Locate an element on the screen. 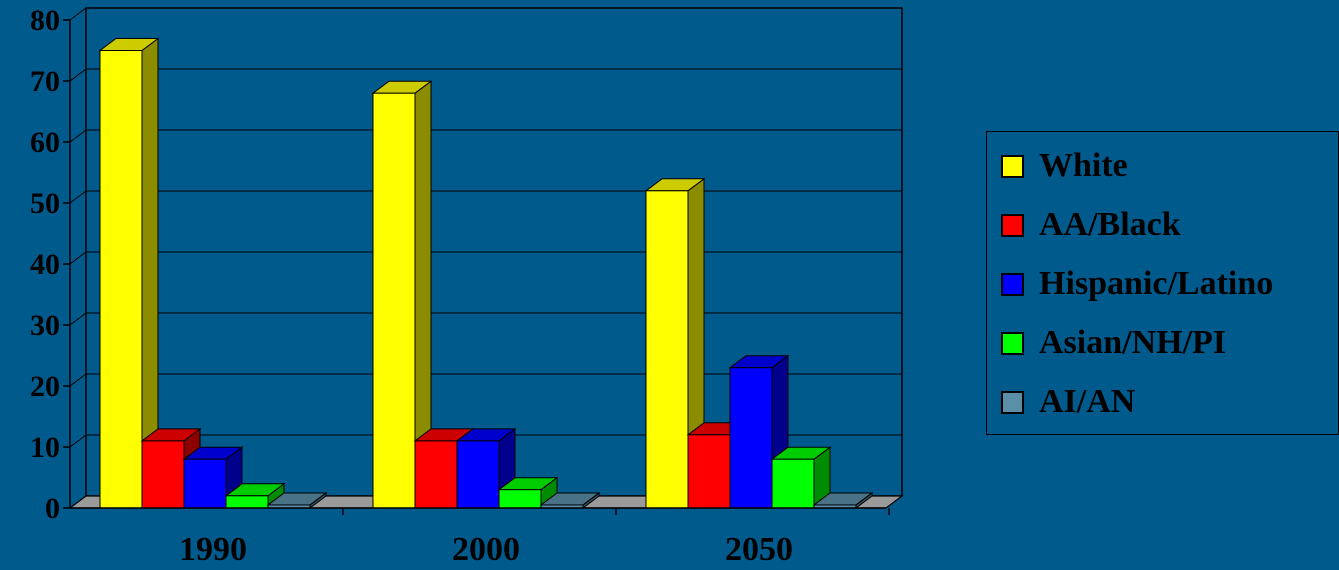  legend-label-ai-an: AI/AN is located at coordinates (1087, 401).